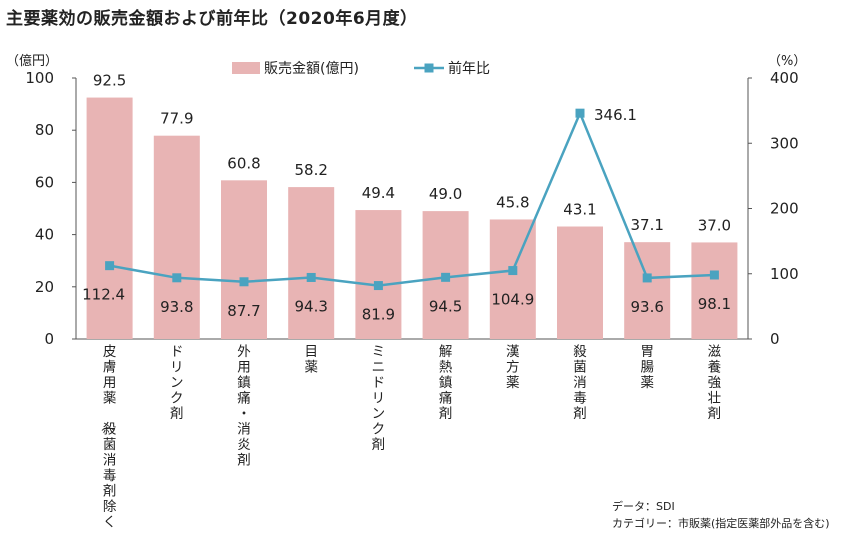  What do you see at coordinates (580, 383) in the screenshot?
I see `category-label: 殺菌消毒剤` at bounding box center [580, 383].